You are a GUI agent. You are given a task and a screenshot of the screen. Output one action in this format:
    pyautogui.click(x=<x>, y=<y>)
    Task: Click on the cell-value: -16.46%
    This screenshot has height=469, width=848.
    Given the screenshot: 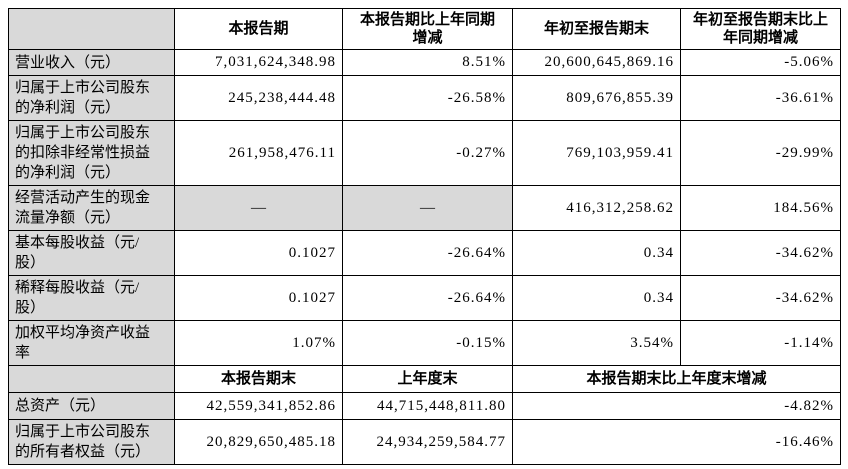 What is the action you would take?
    pyautogui.click(x=676, y=442)
    